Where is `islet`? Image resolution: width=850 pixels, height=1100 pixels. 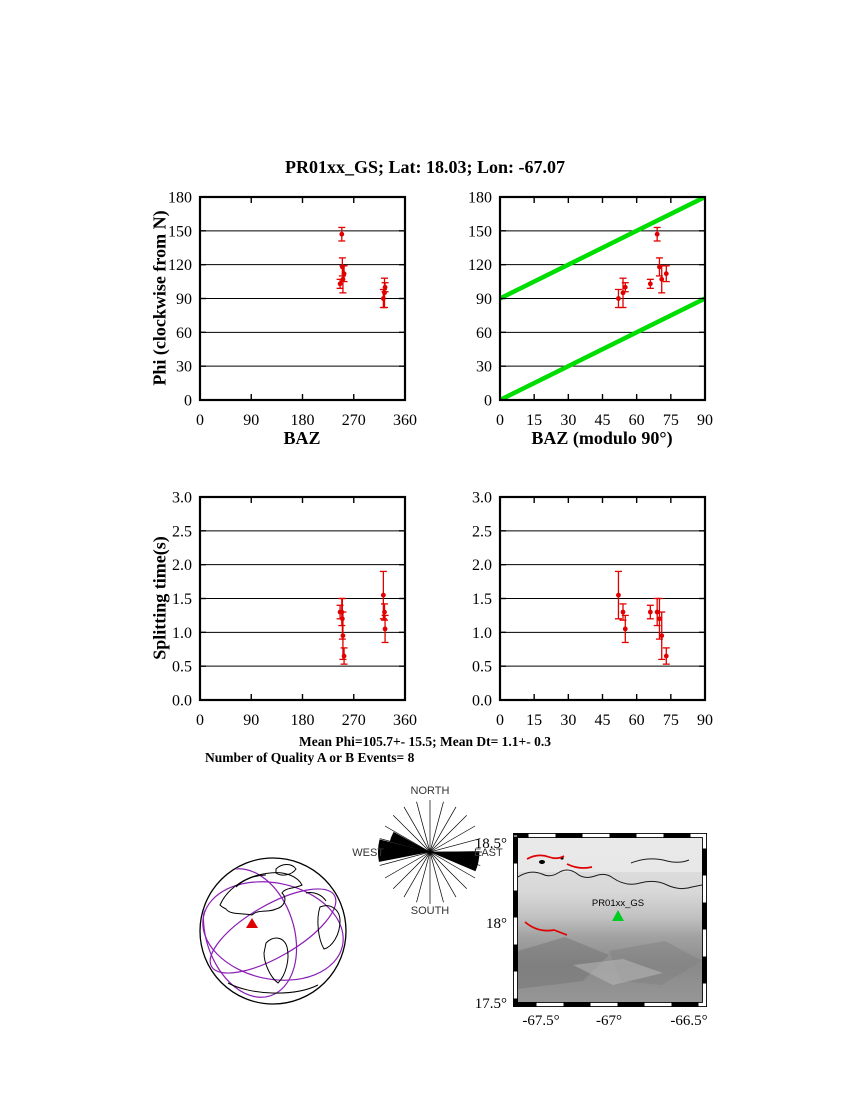 islet is located at coordinates (542, 862).